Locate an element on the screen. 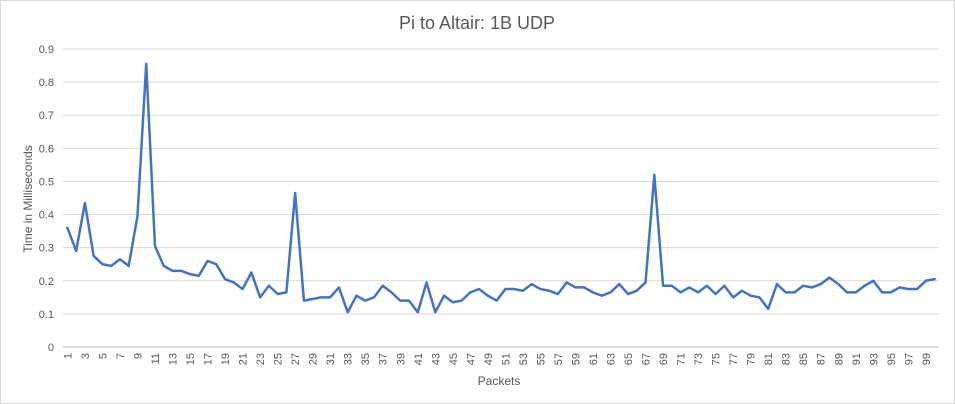  x-tick-label: 83 is located at coordinates (787, 359).